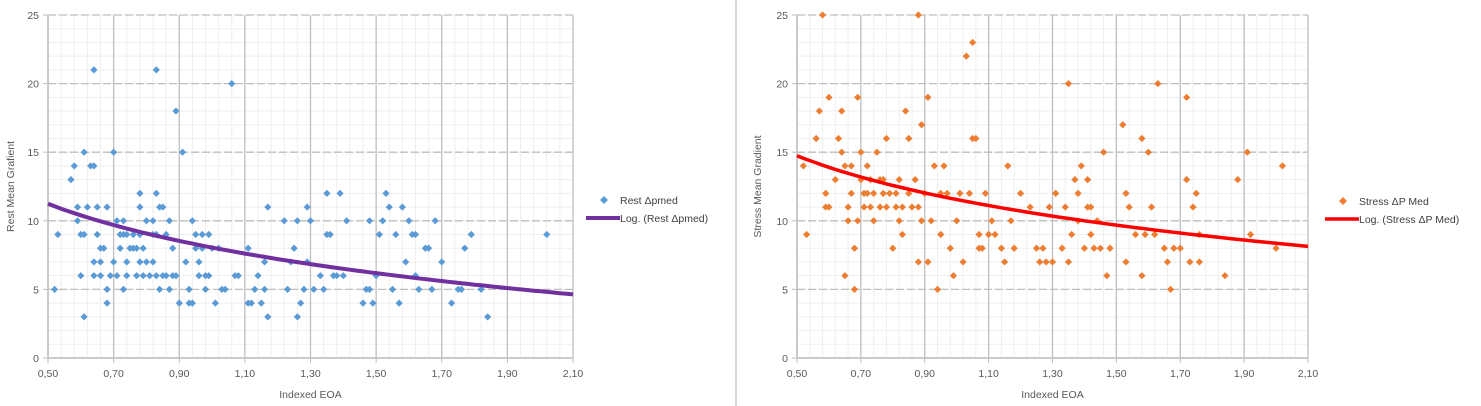 Image resolution: width=1481 pixels, height=406 pixels. Describe the element at coordinates (376, 374) in the screenshot. I see `x-tick-label: 1,50` at that location.